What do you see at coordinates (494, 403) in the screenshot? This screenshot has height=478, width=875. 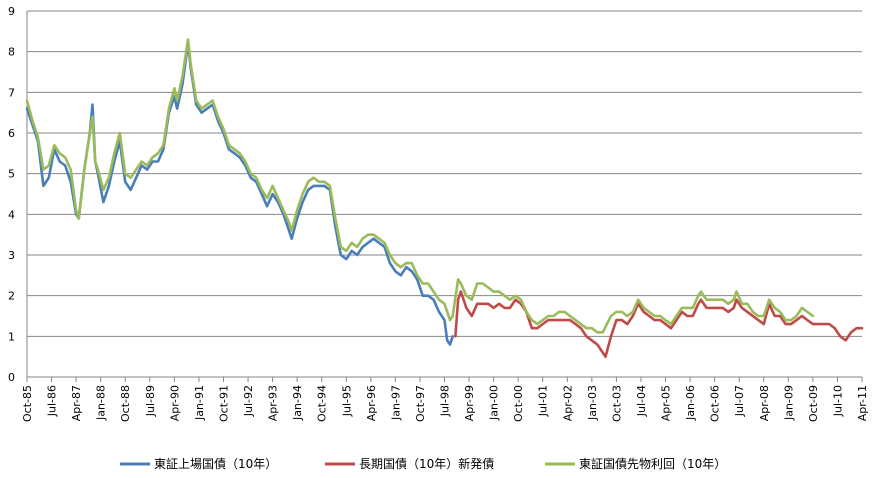 I see `x-tick-label: Jan-00` at bounding box center [494, 403].